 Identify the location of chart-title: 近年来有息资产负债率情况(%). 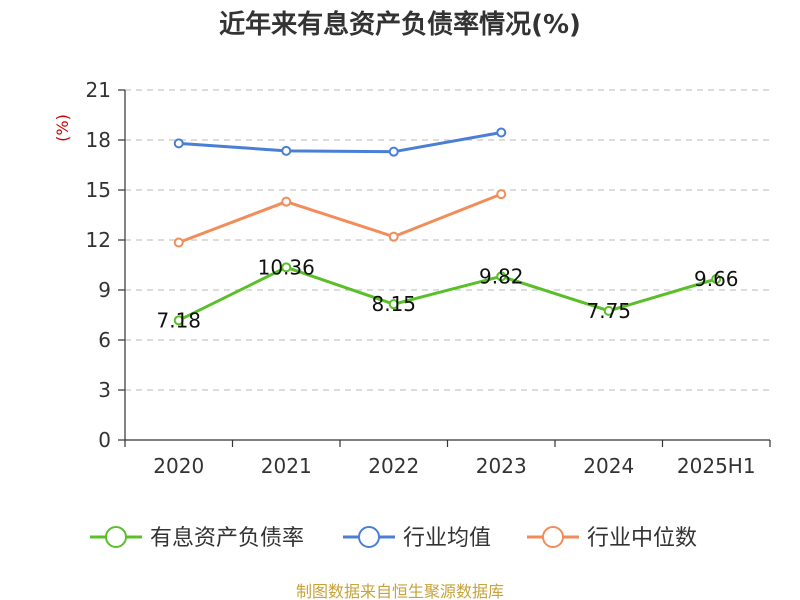
(400, 24).